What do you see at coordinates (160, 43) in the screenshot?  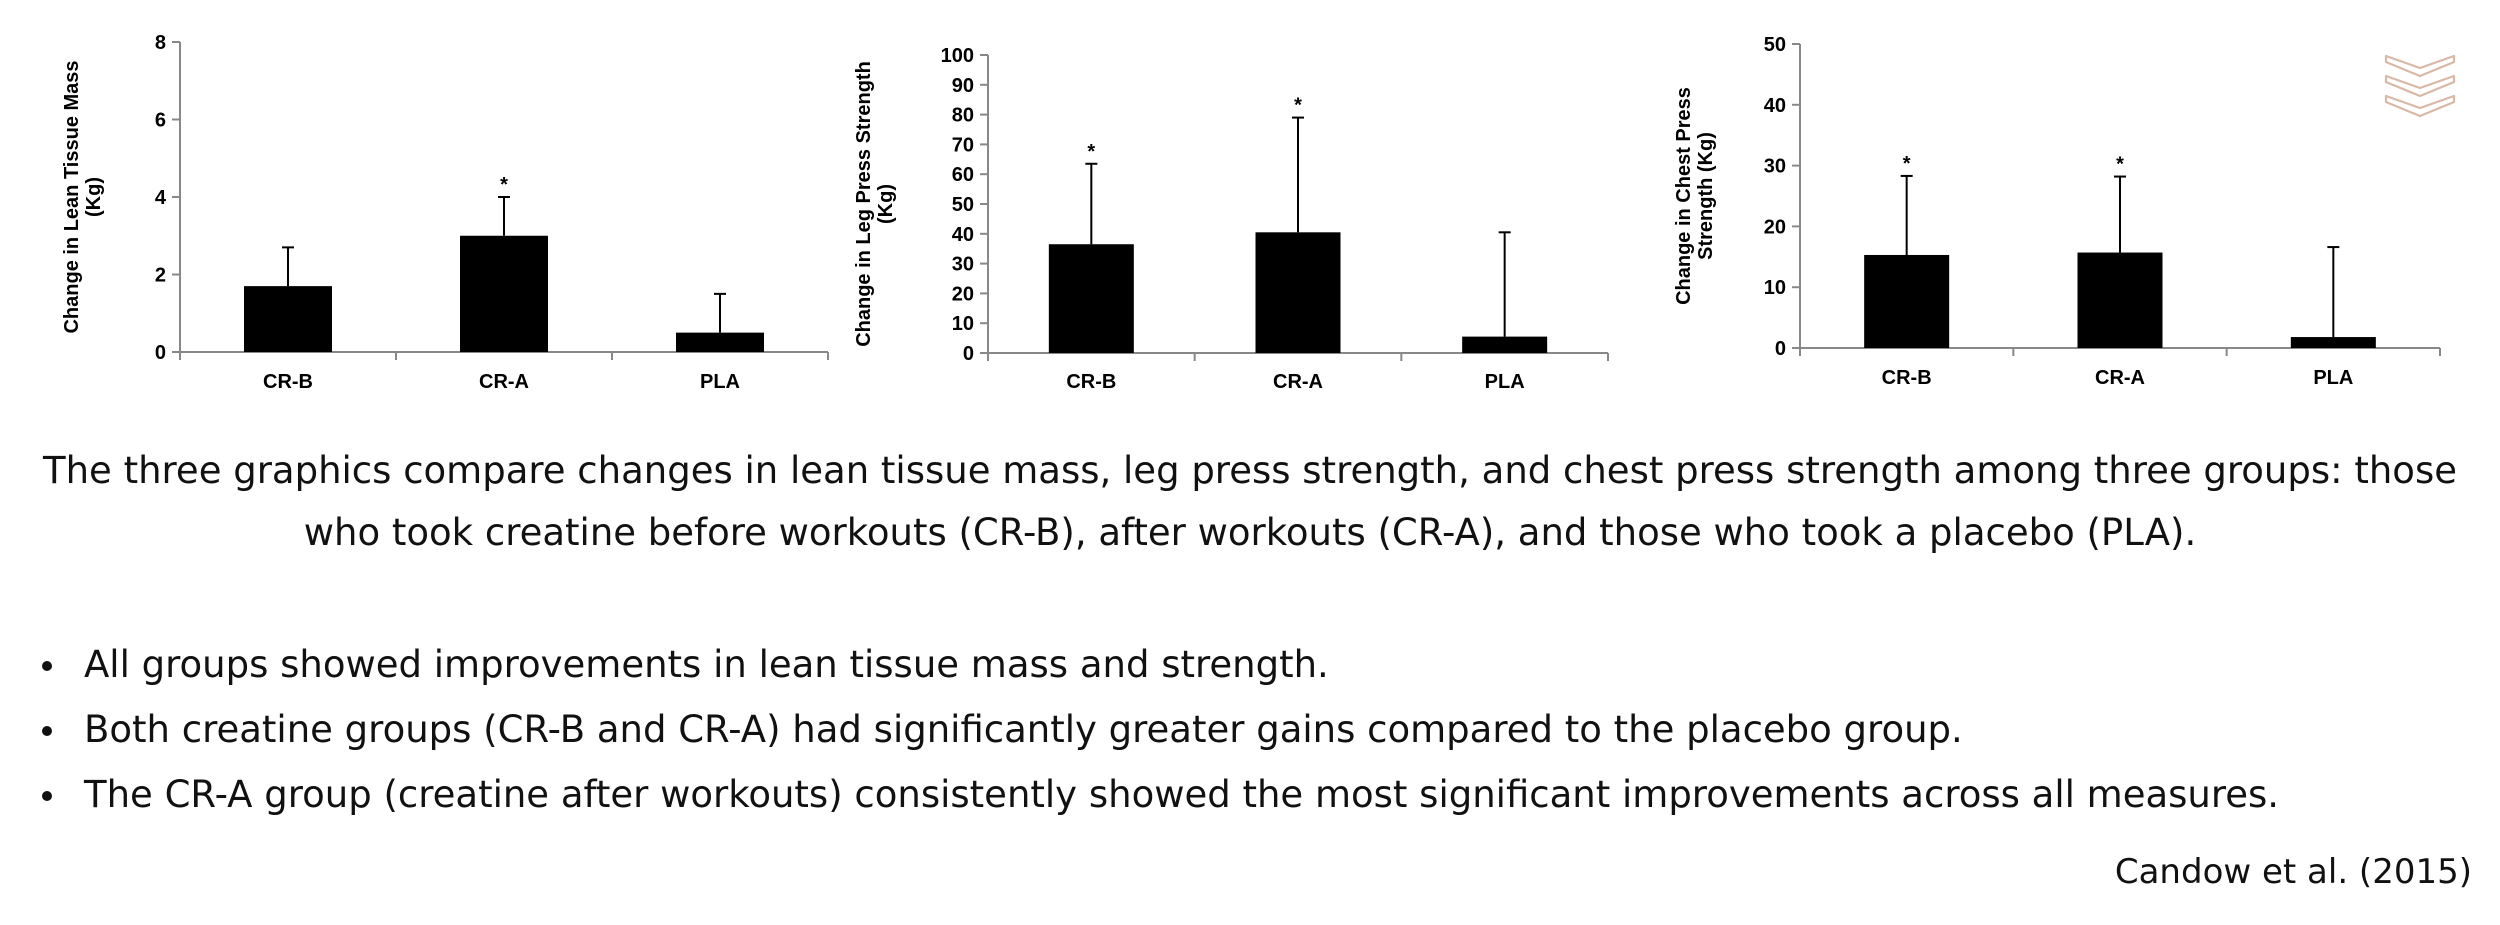 I see `y-tick-label: 8` at bounding box center [160, 43].